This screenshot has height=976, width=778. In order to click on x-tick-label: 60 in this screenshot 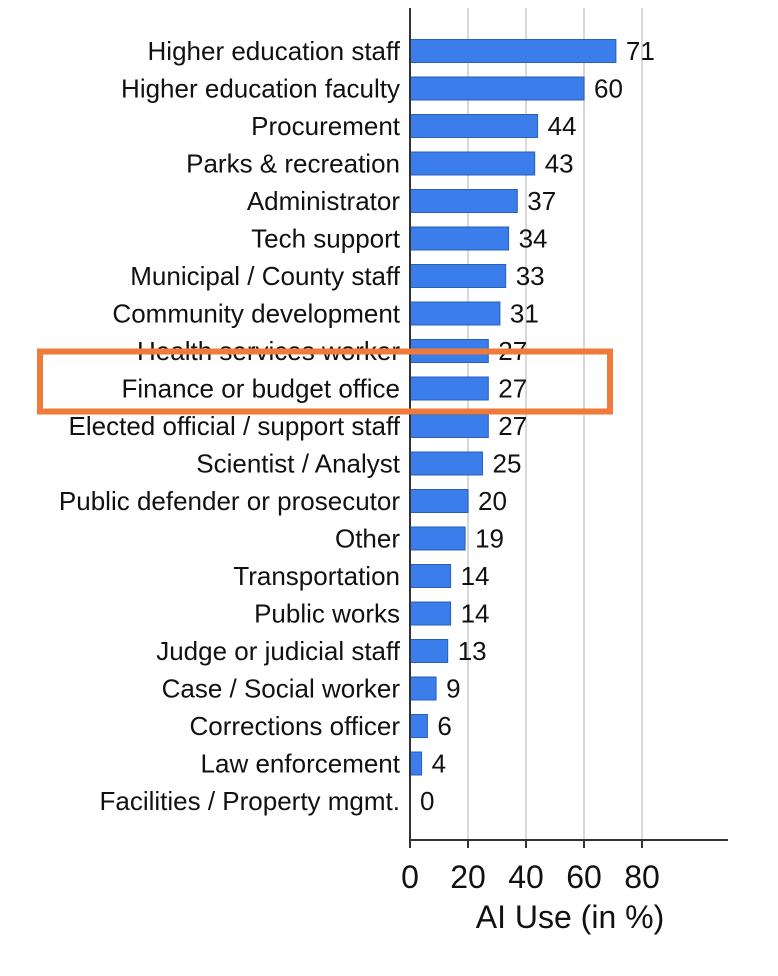, I will do `click(584, 877)`.